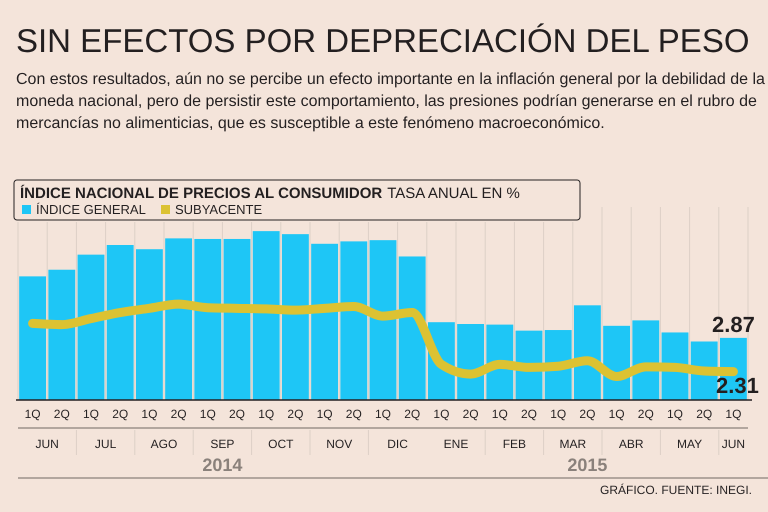 This screenshot has height=512, width=768. I want to click on text: FEB, so click(514, 444).